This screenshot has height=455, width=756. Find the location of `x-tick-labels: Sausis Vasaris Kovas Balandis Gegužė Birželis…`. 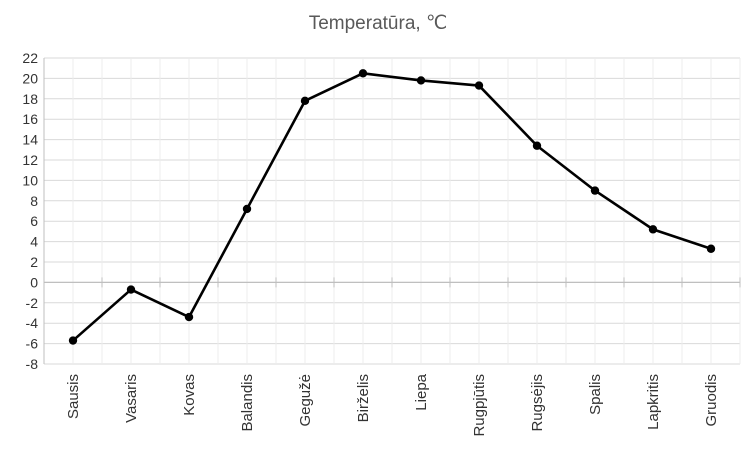

x-tick-labels: Sausis Vasaris Kovas Balandis Gegužė Birželis… is located at coordinates (392, 404).